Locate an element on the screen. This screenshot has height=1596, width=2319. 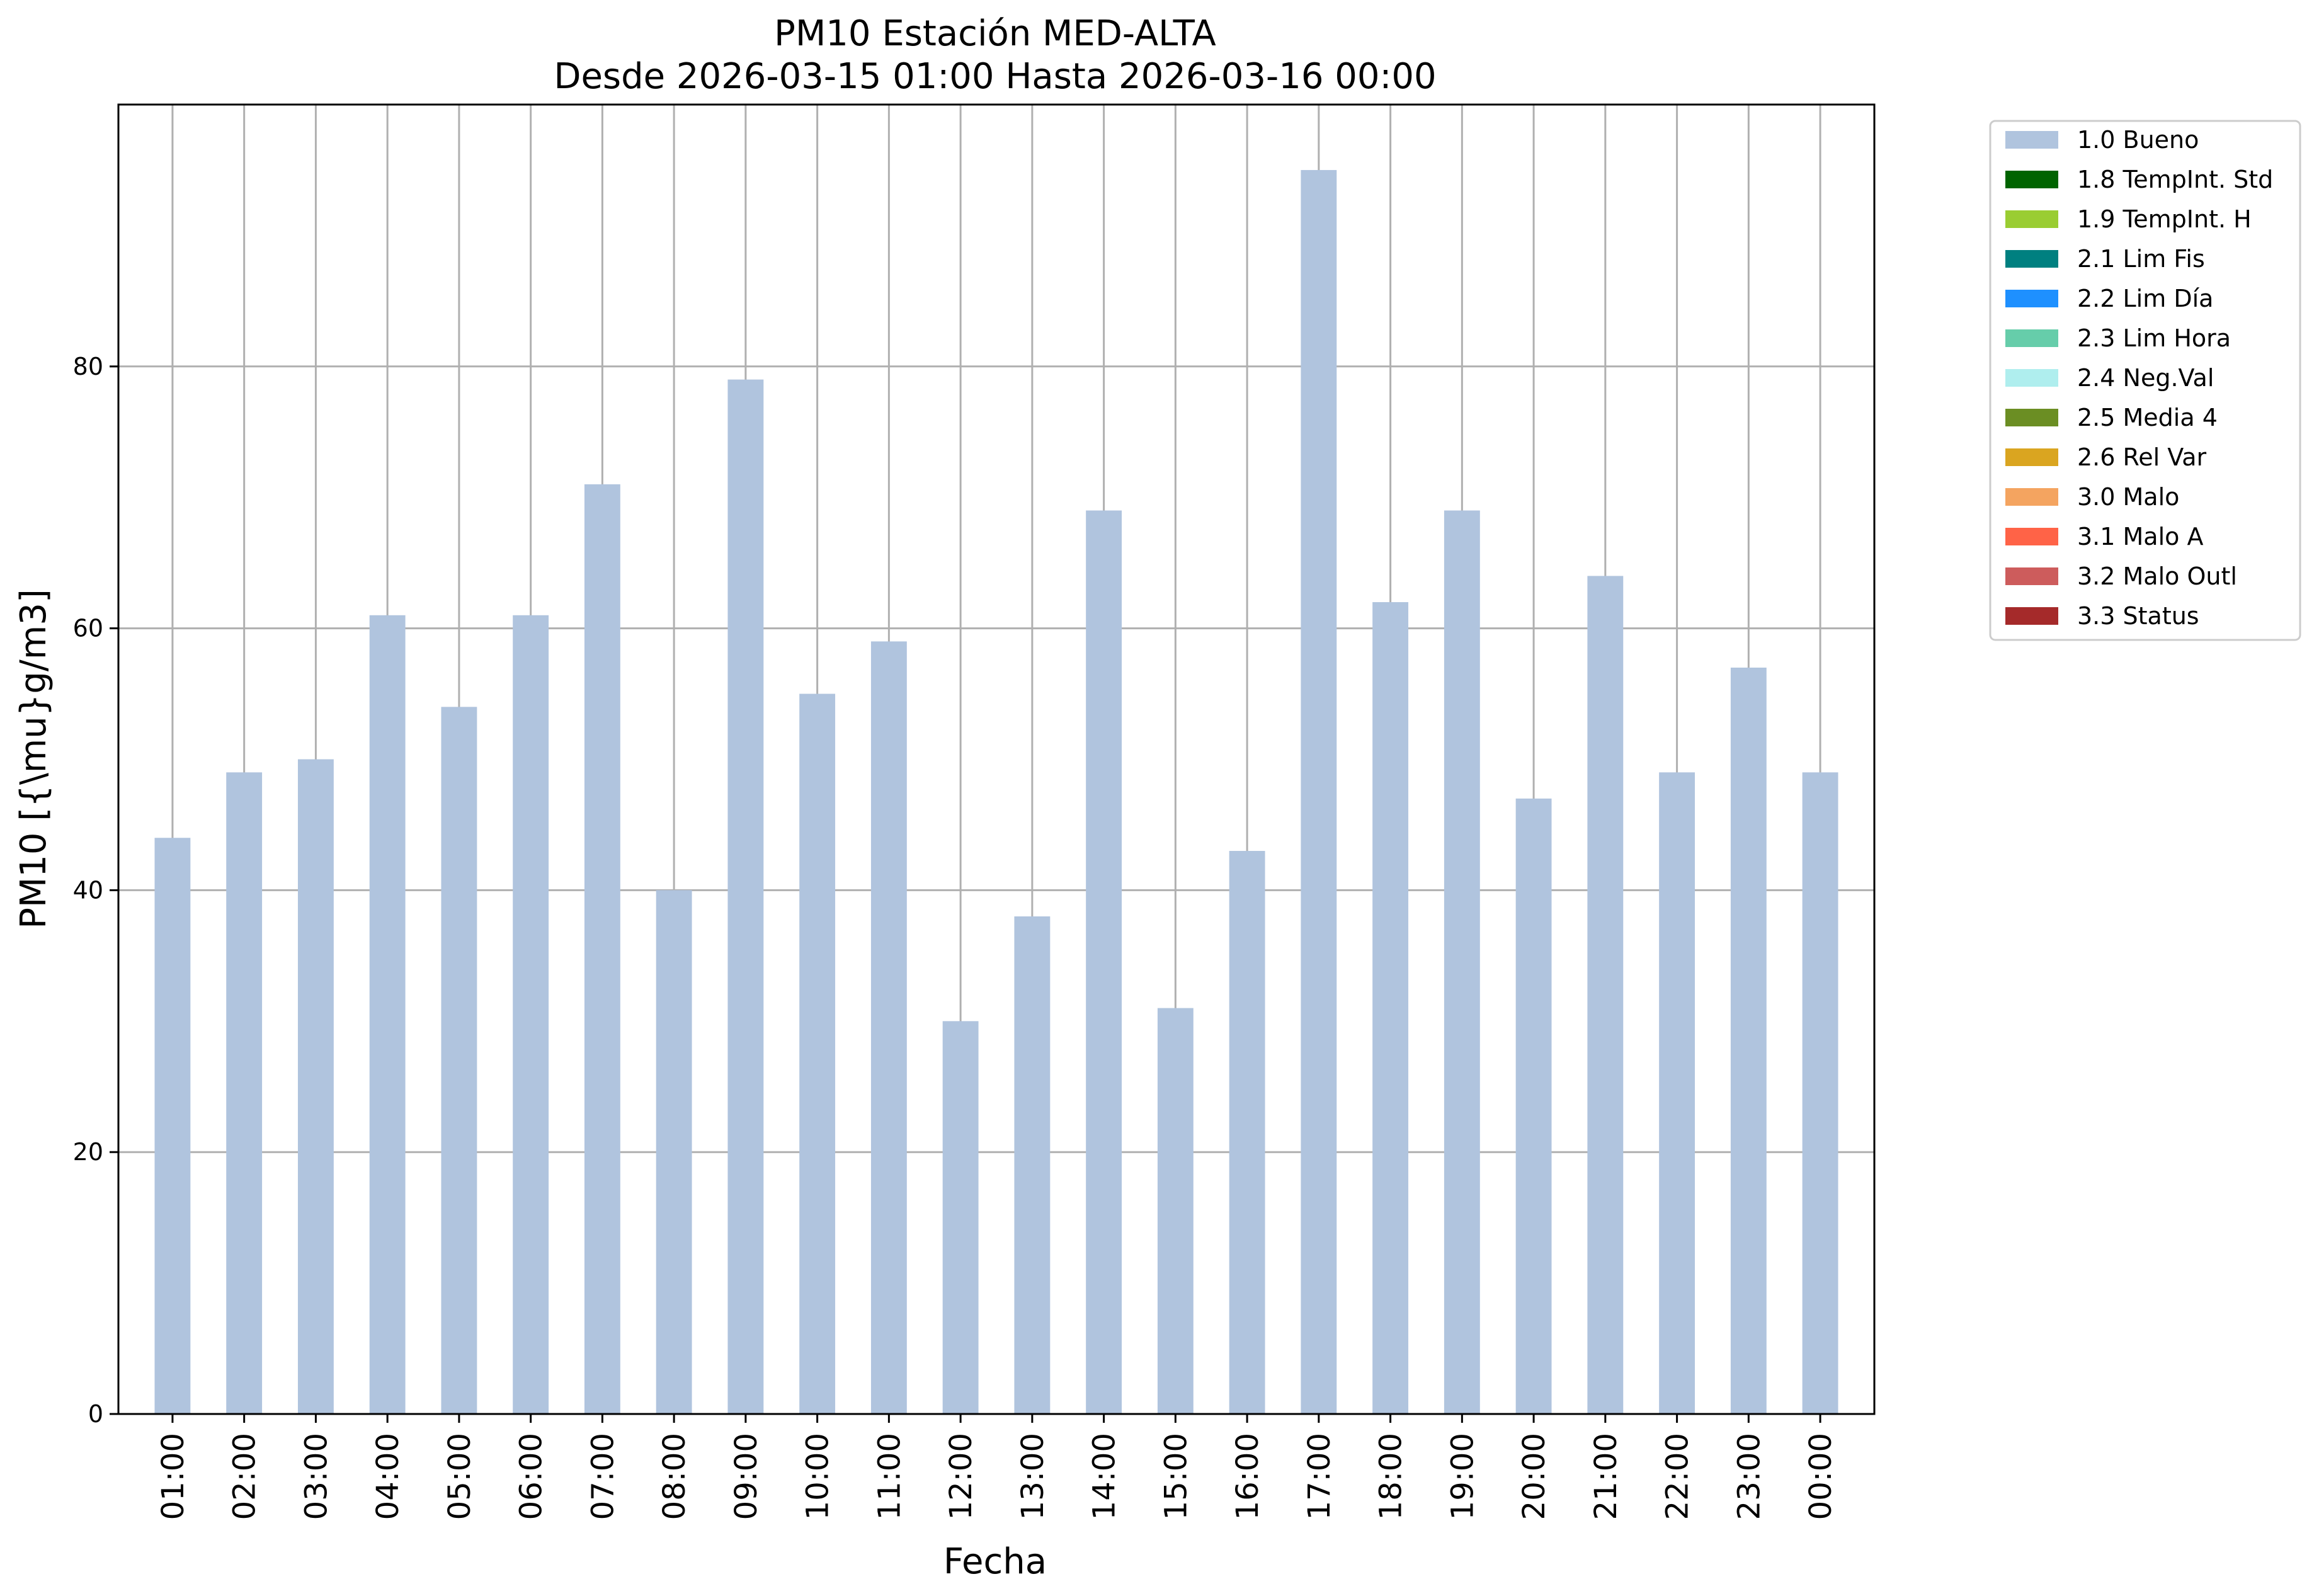
legend-label: 2.6 Rel Var is located at coordinates (2142, 457).